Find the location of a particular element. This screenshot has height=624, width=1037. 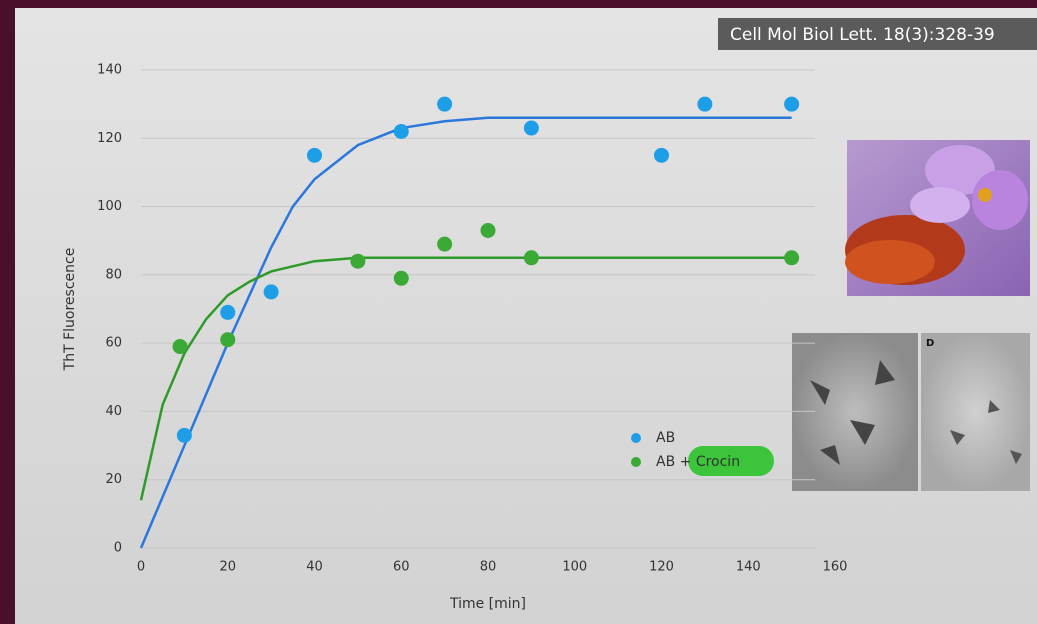

x-tick-label: 120 is located at coordinates (661, 567).